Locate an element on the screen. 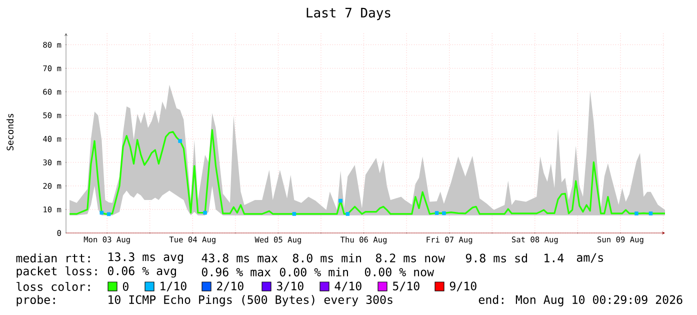 The image size is (697, 315). y-axis-title: Seconds is located at coordinates (10, 132).